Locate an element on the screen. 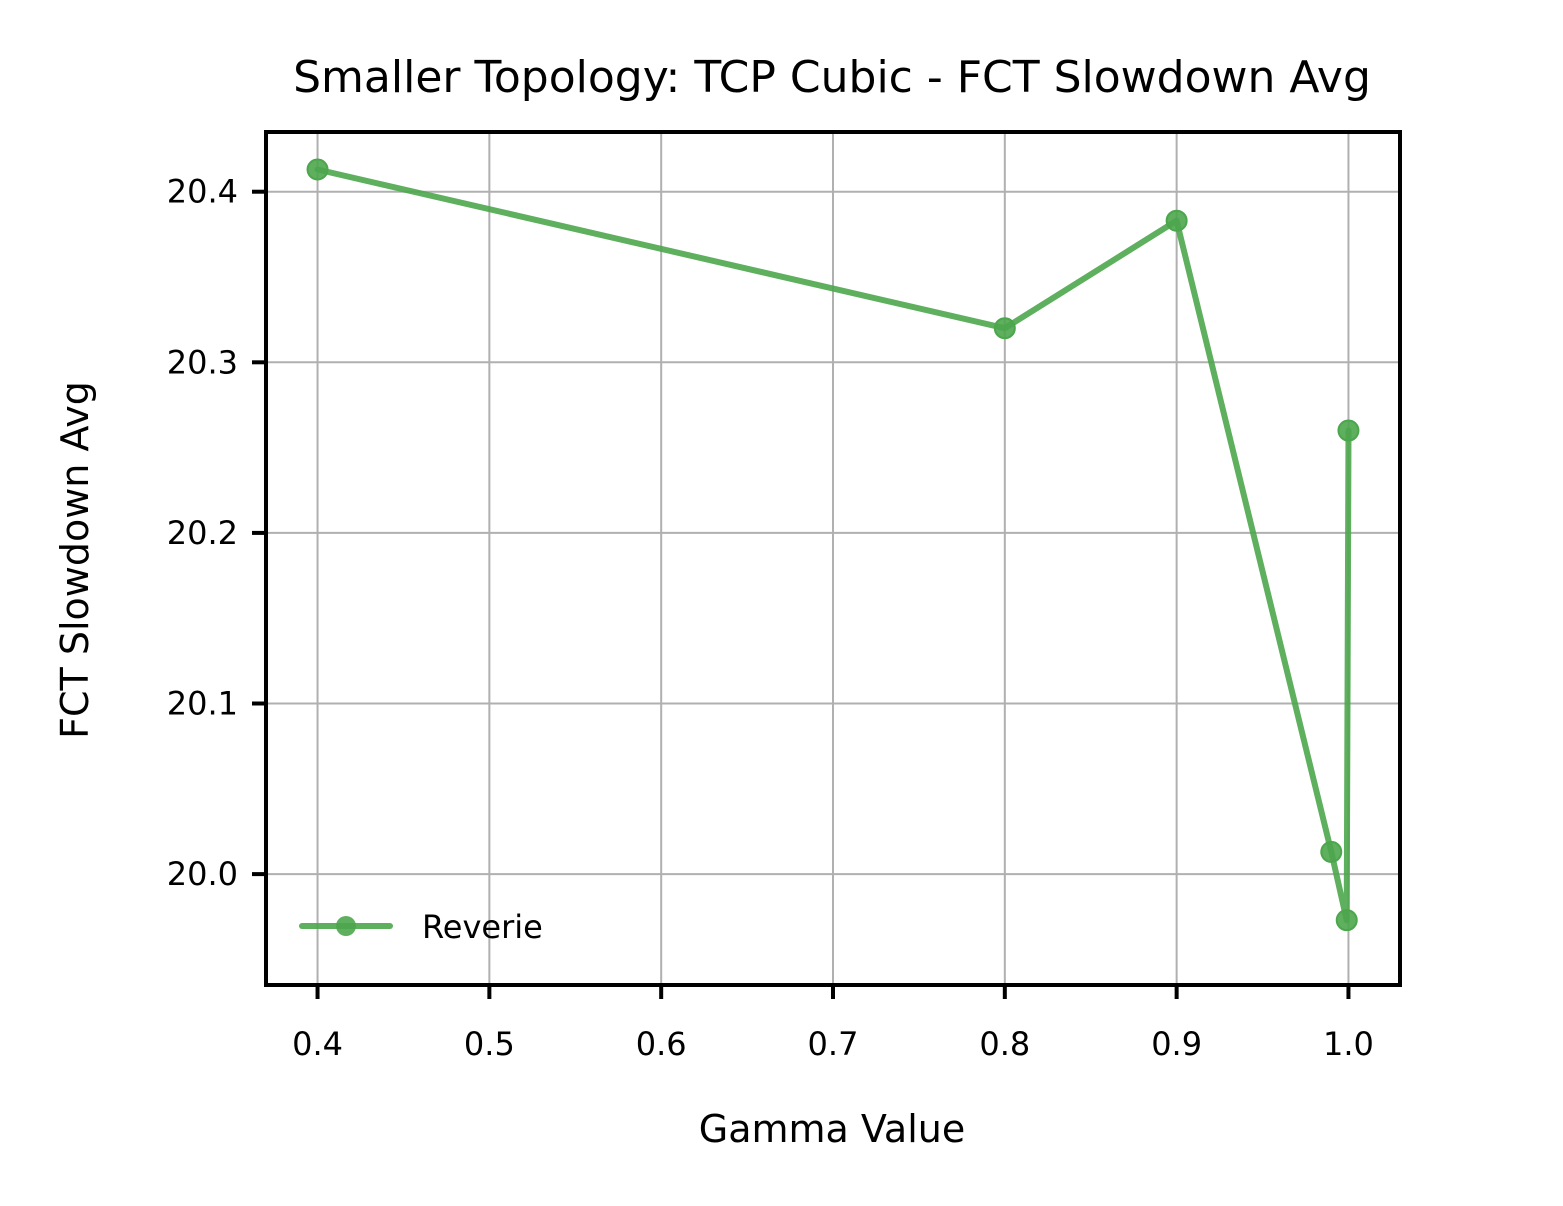 Image resolution: width=1563 pixels, height=1206 pixels. x-tick-label: 0.8 is located at coordinates (1004, 1044).